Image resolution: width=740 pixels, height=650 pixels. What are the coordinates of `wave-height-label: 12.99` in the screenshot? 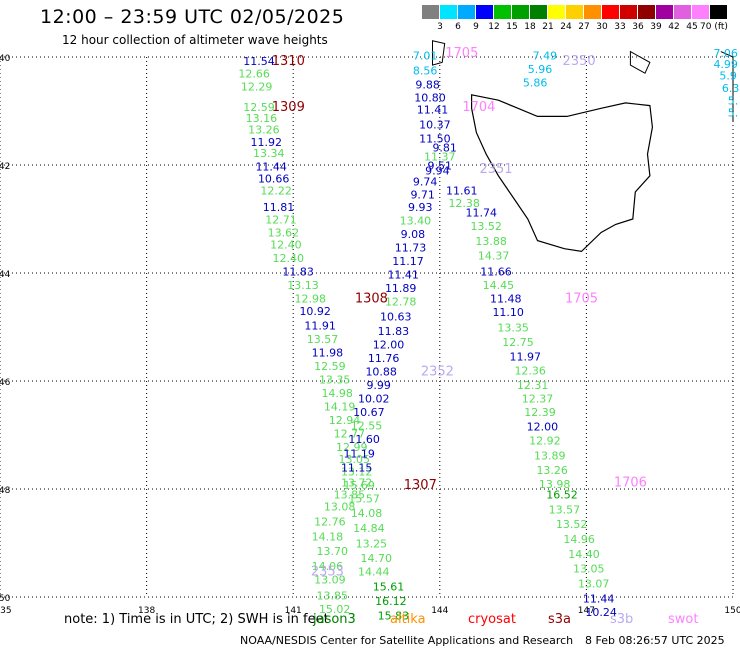 It's located at (352, 447).